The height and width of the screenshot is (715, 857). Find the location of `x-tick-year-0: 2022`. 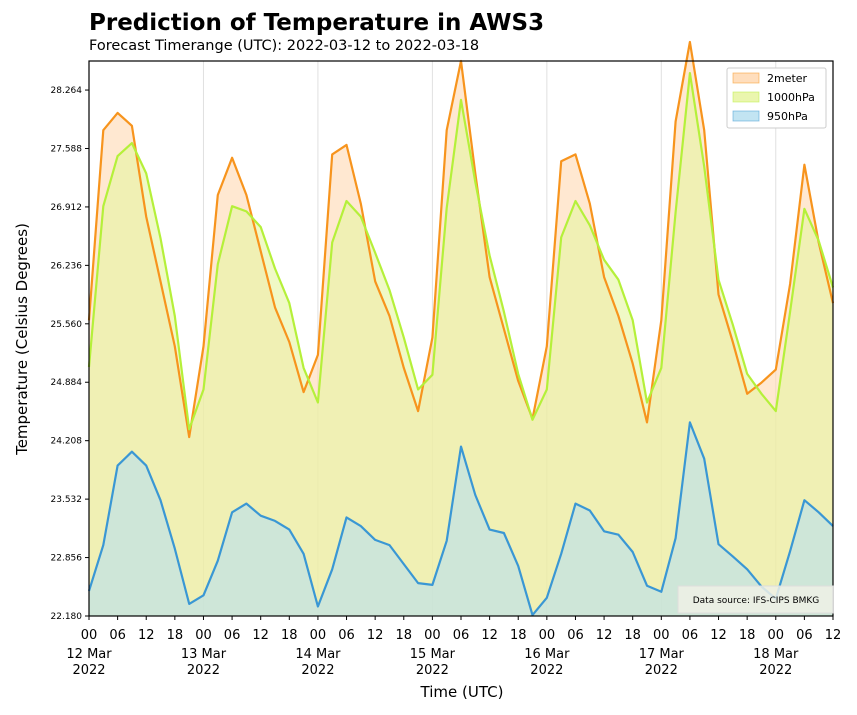

x-tick-year-0: 2022 is located at coordinates (88, 670).